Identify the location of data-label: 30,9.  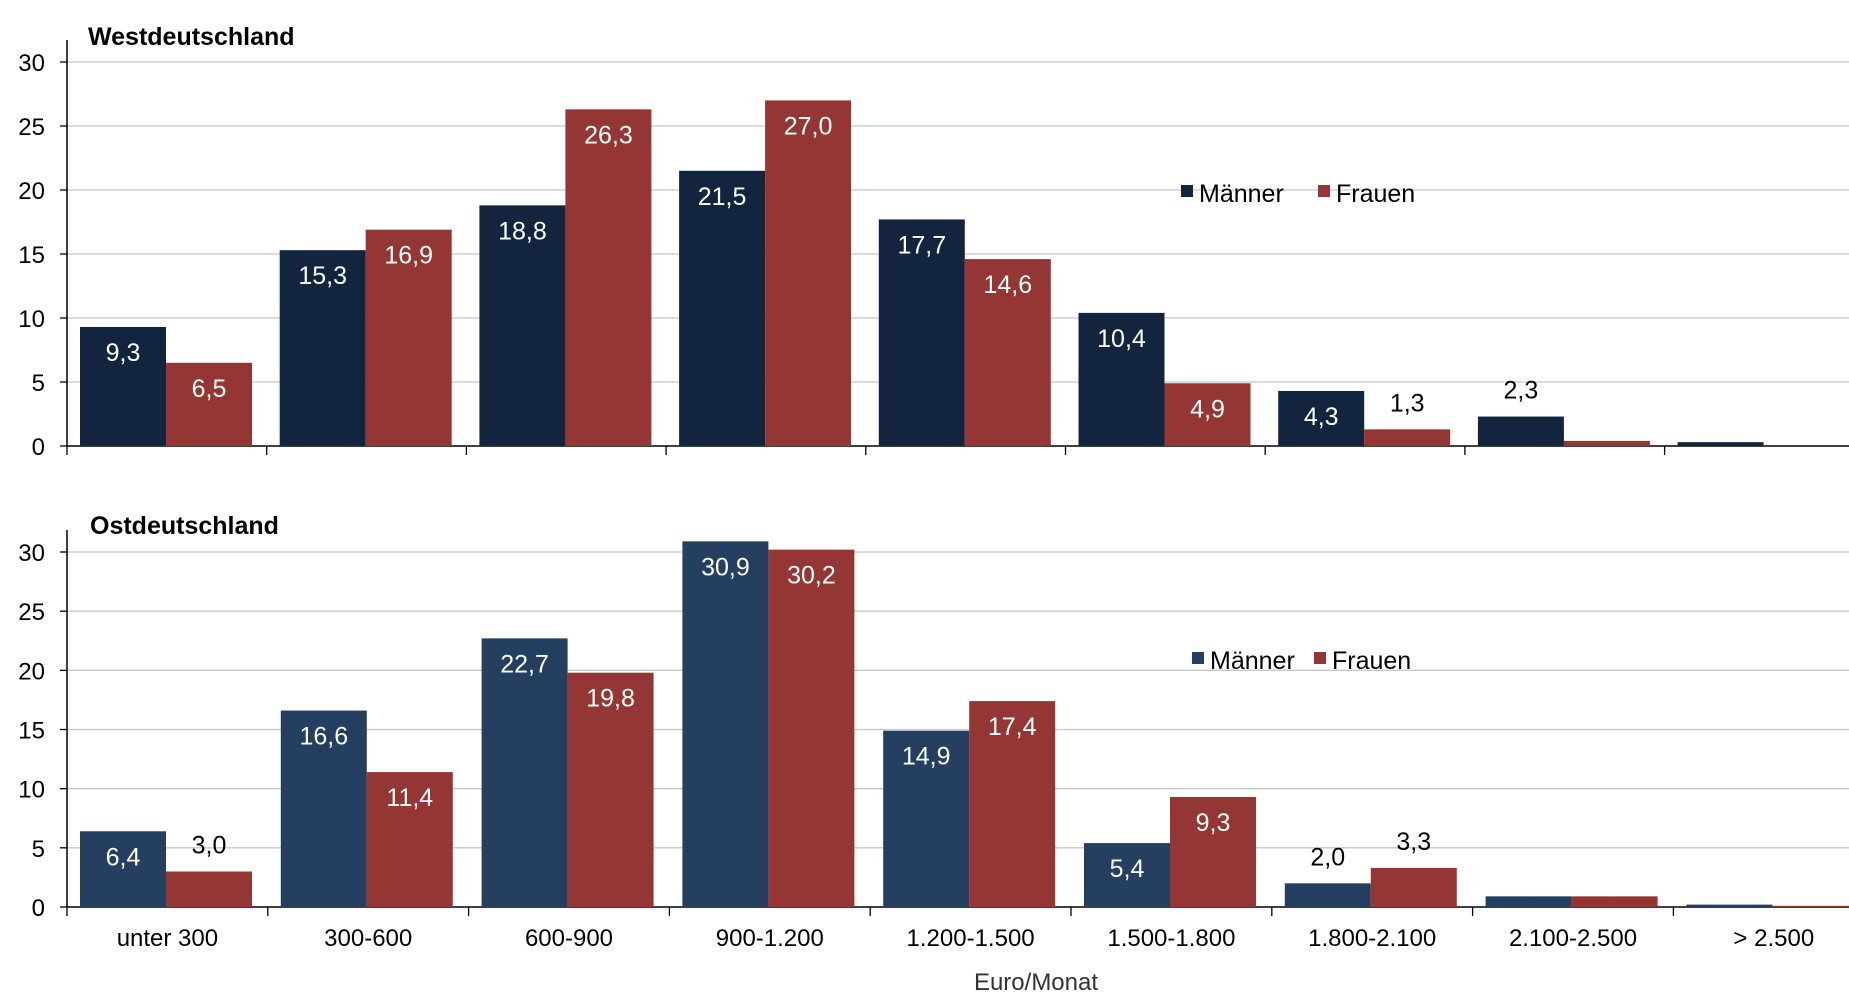
(725, 567).